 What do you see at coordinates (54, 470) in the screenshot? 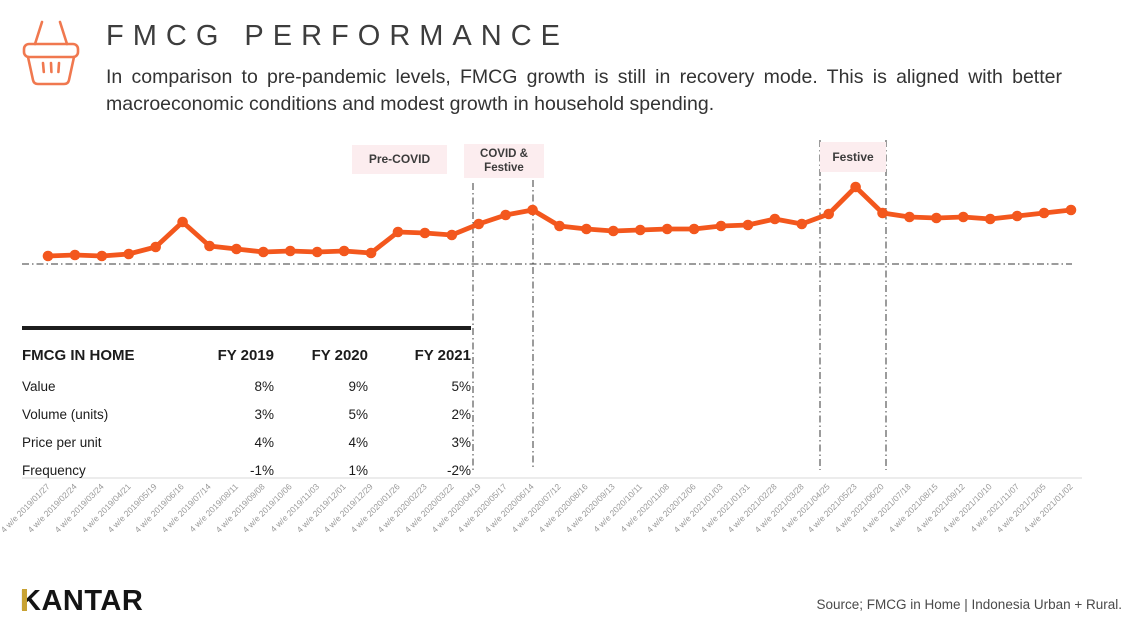
I see `table-row-label: Frequency` at bounding box center [54, 470].